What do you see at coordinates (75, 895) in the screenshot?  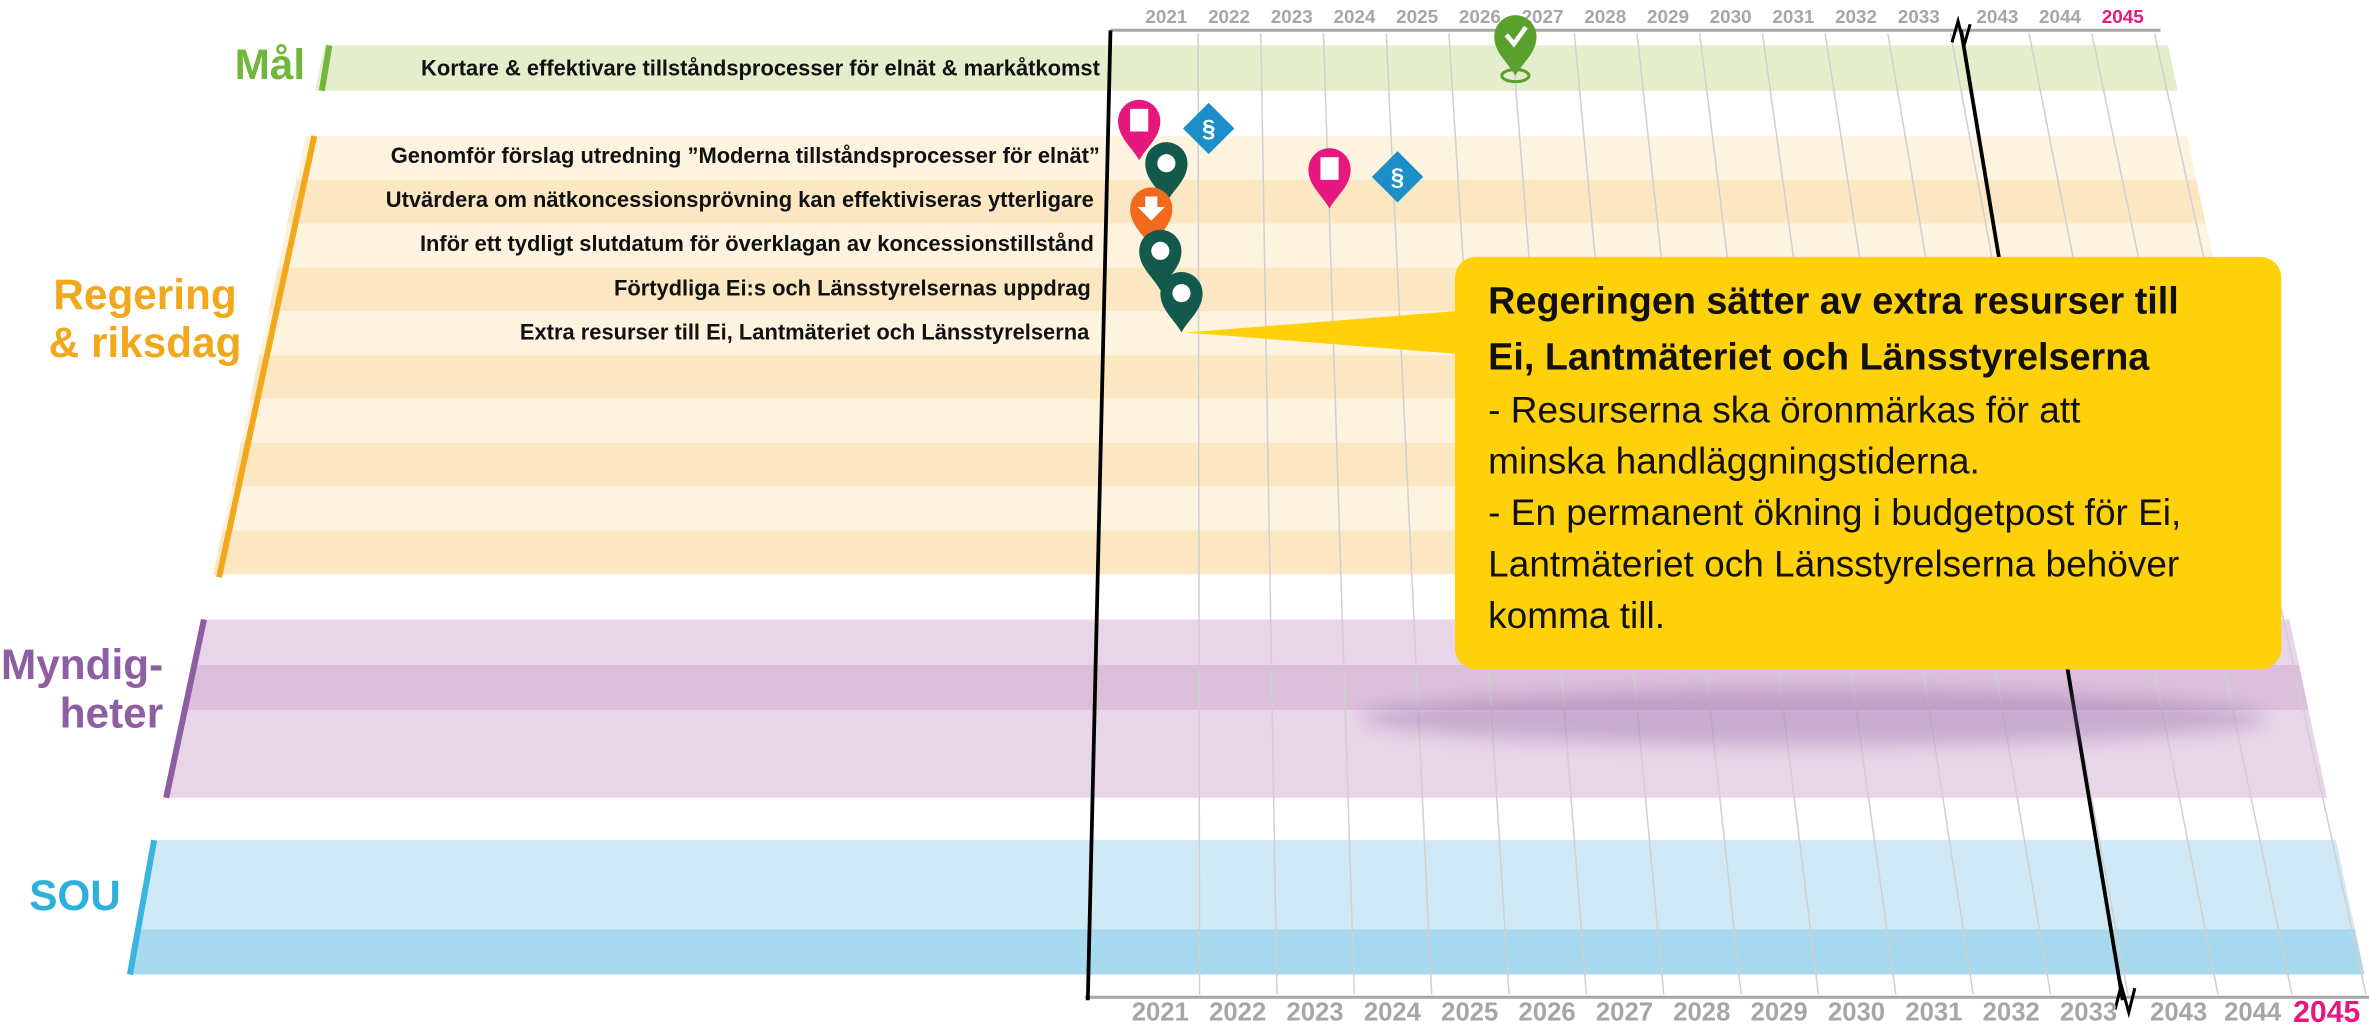 I see `section-label: SOU` at bounding box center [75, 895].